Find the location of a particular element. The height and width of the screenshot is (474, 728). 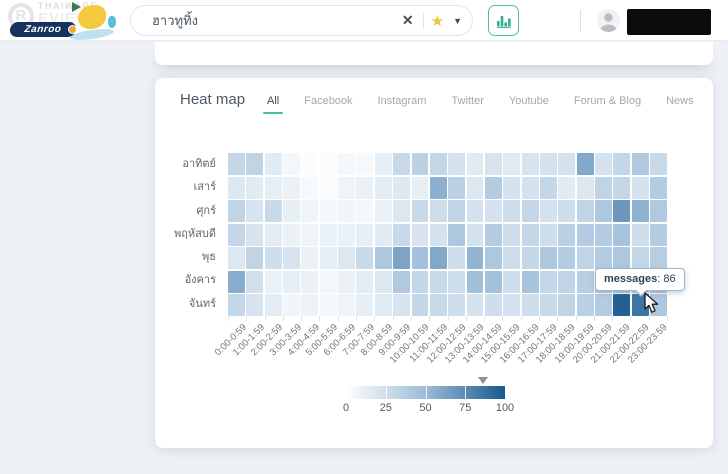

user-avatar is located at coordinates (608, 20).